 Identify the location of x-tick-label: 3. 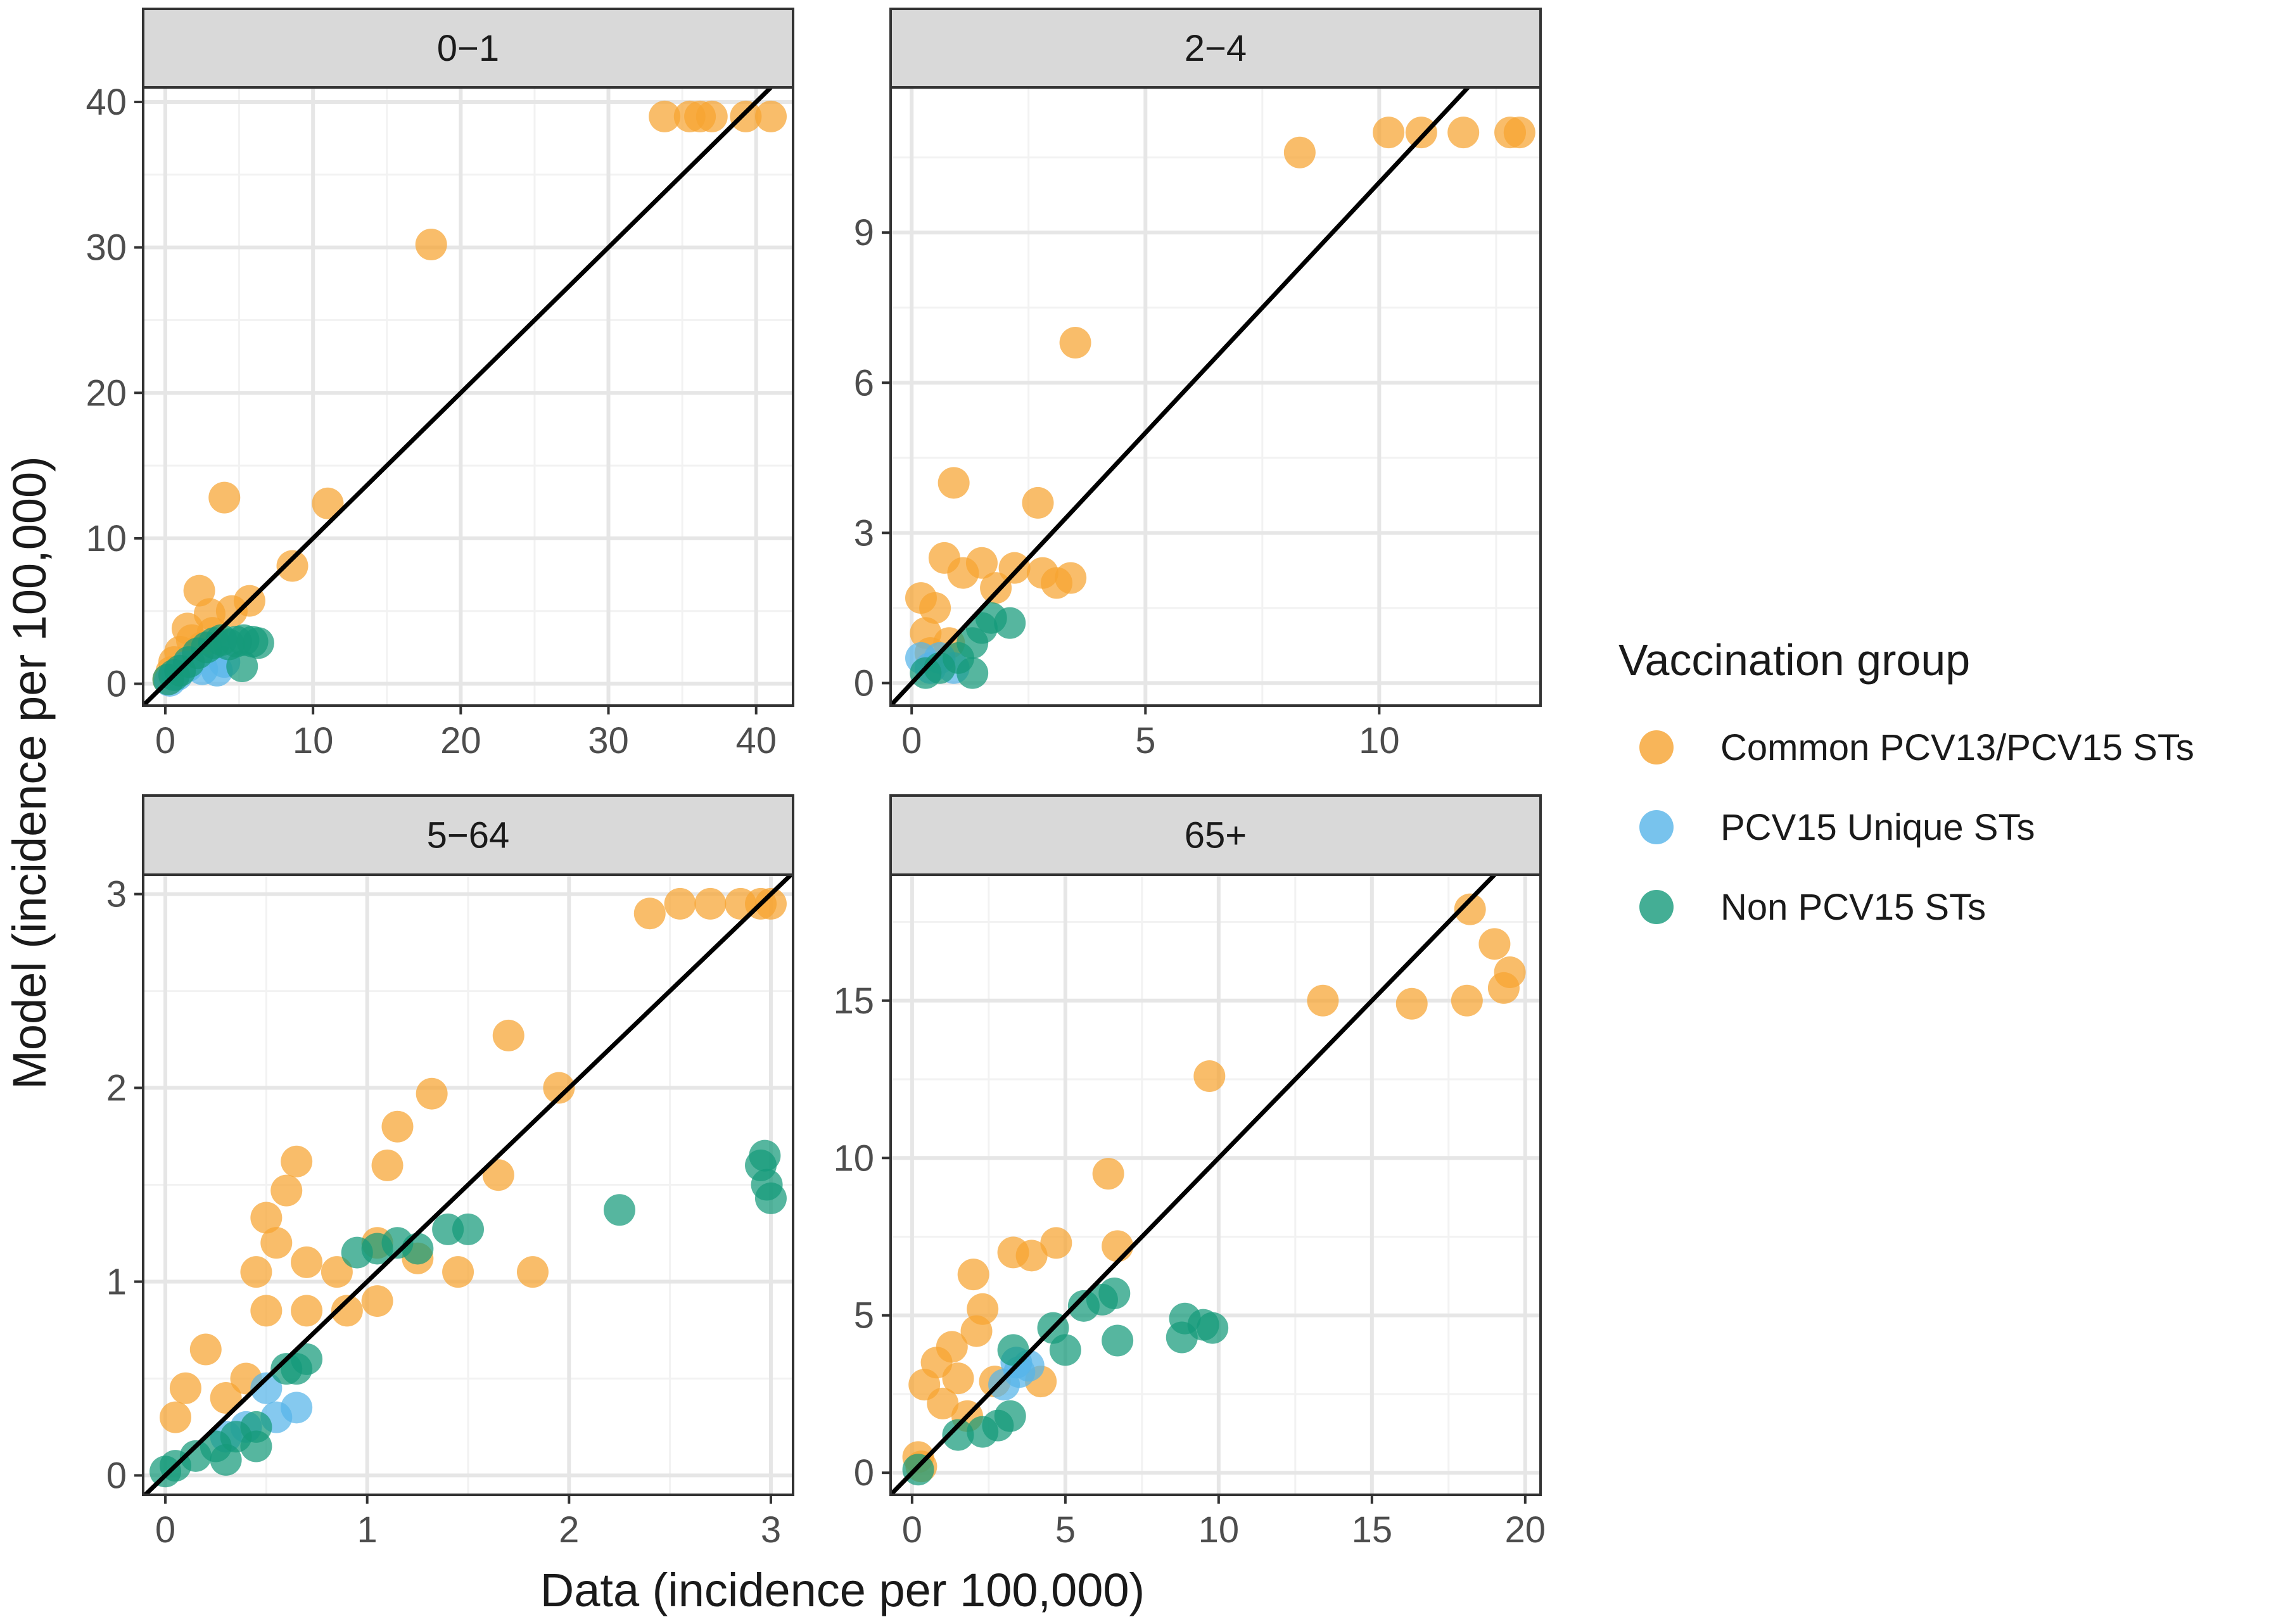
(771, 1530).